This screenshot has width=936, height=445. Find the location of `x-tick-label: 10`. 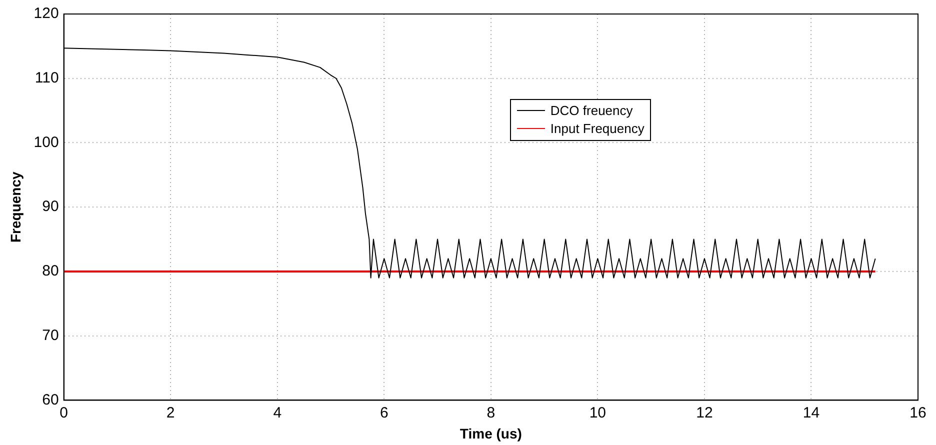

x-tick-label: 10 is located at coordinates (597, 413).